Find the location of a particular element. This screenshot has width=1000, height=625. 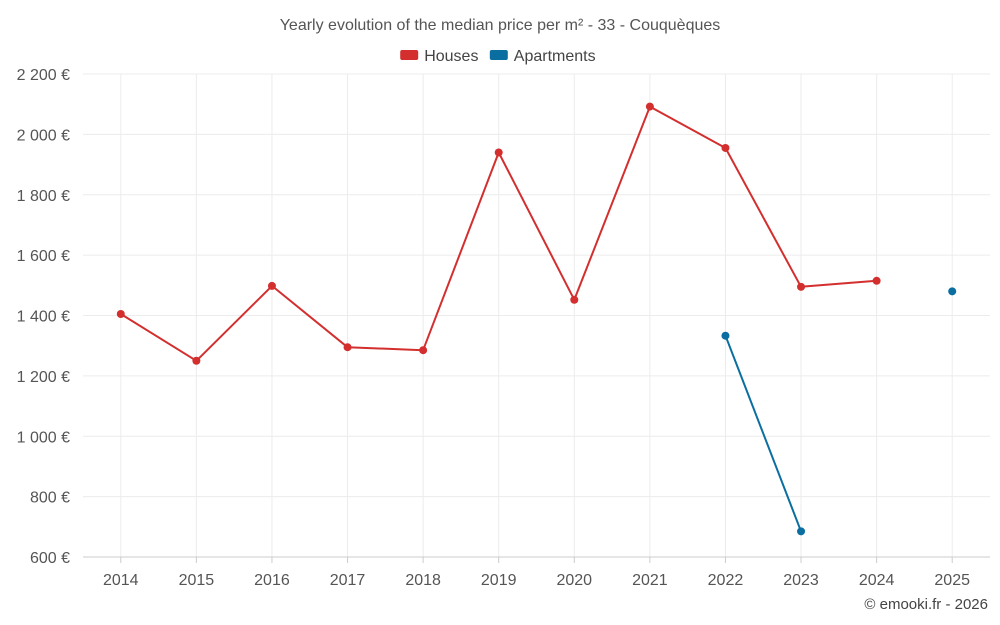

x-tick-label: 2023 is located at coordinates (801, 580).